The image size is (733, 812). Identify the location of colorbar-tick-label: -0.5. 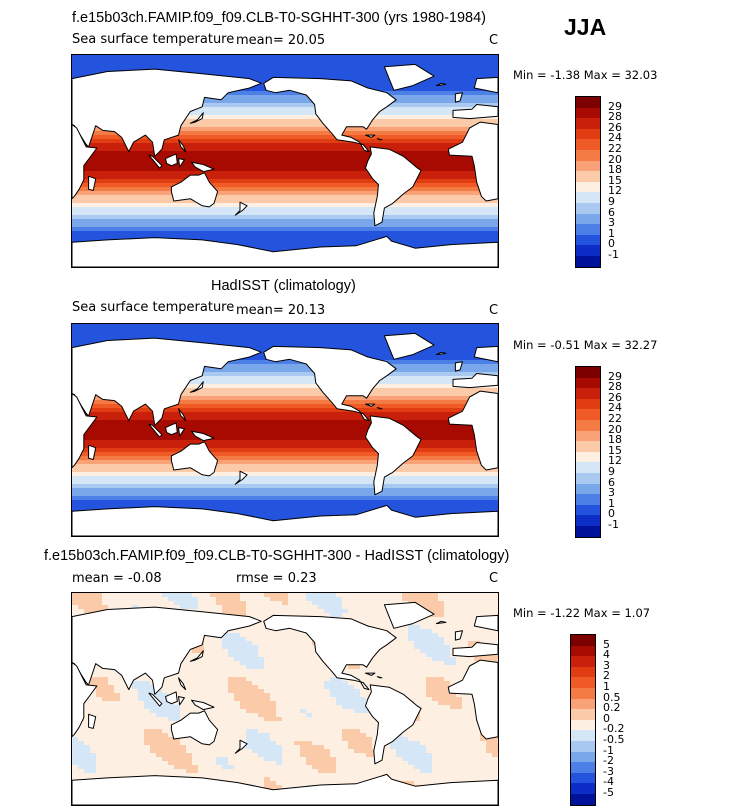
(614, 739).